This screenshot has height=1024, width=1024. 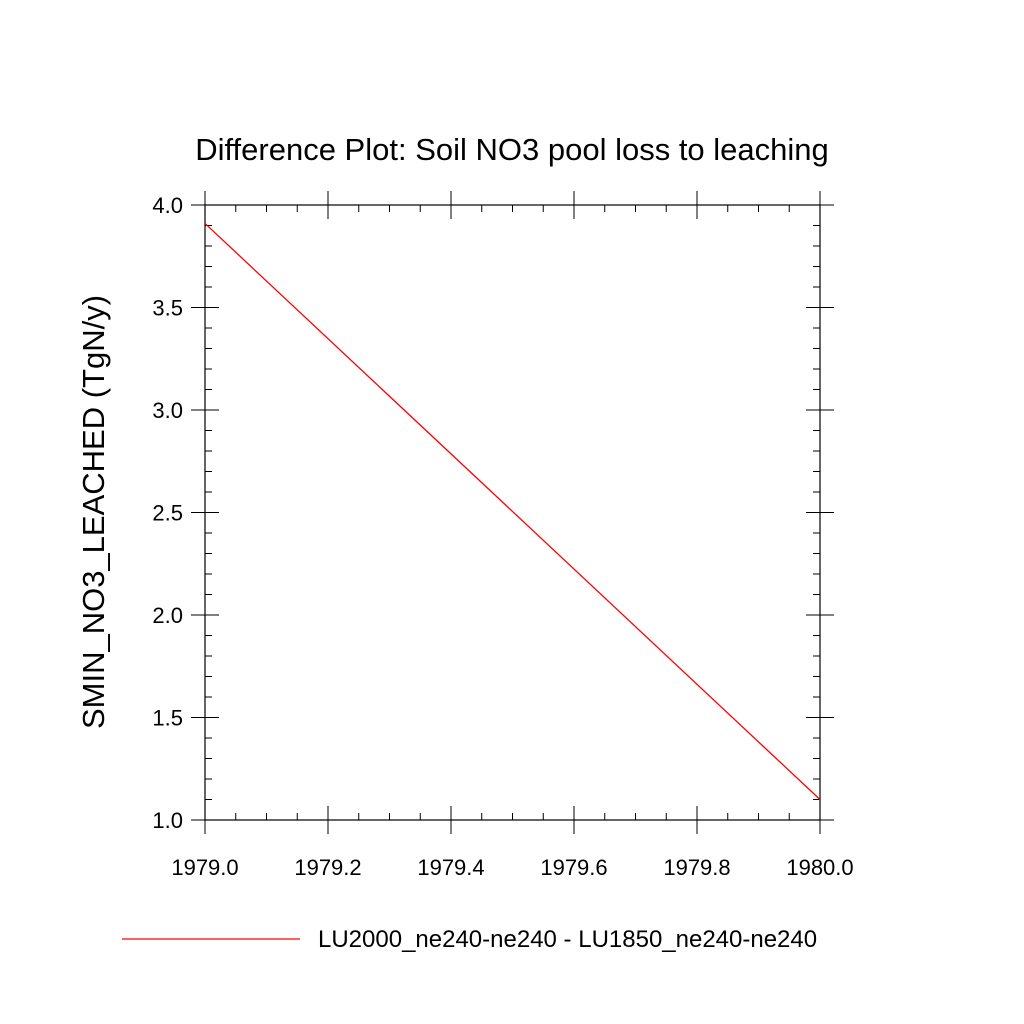 What do you see at coordinates (167, 308) in the screenshot?
I see `y-tick-label: 3.5` at bounding box center [167, 308].